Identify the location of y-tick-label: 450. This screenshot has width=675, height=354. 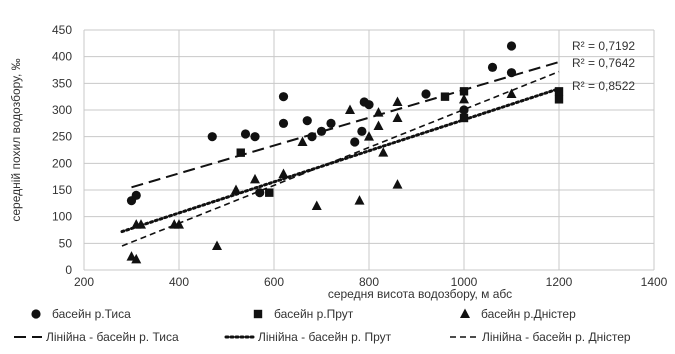
(62, 30).